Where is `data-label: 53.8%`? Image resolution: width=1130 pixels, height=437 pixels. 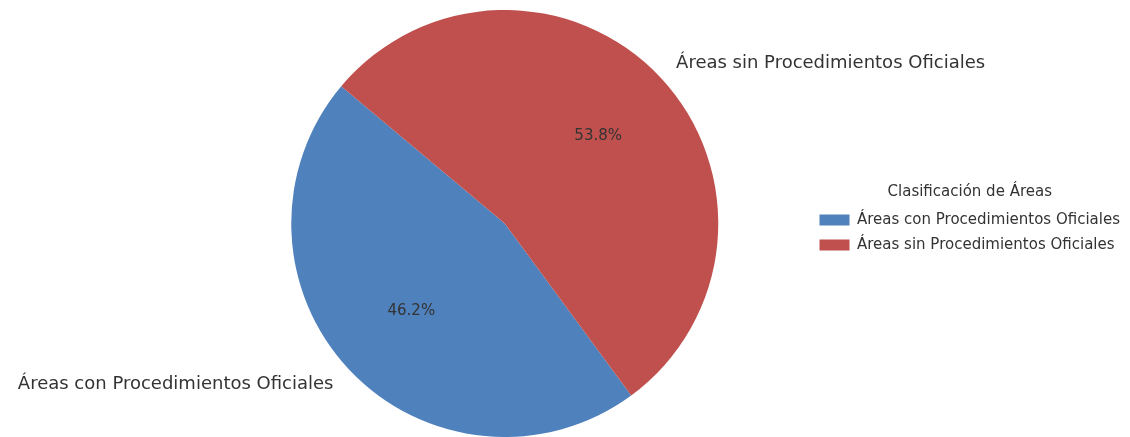 data-label: 53.8% is located at coordinates (598, 134).